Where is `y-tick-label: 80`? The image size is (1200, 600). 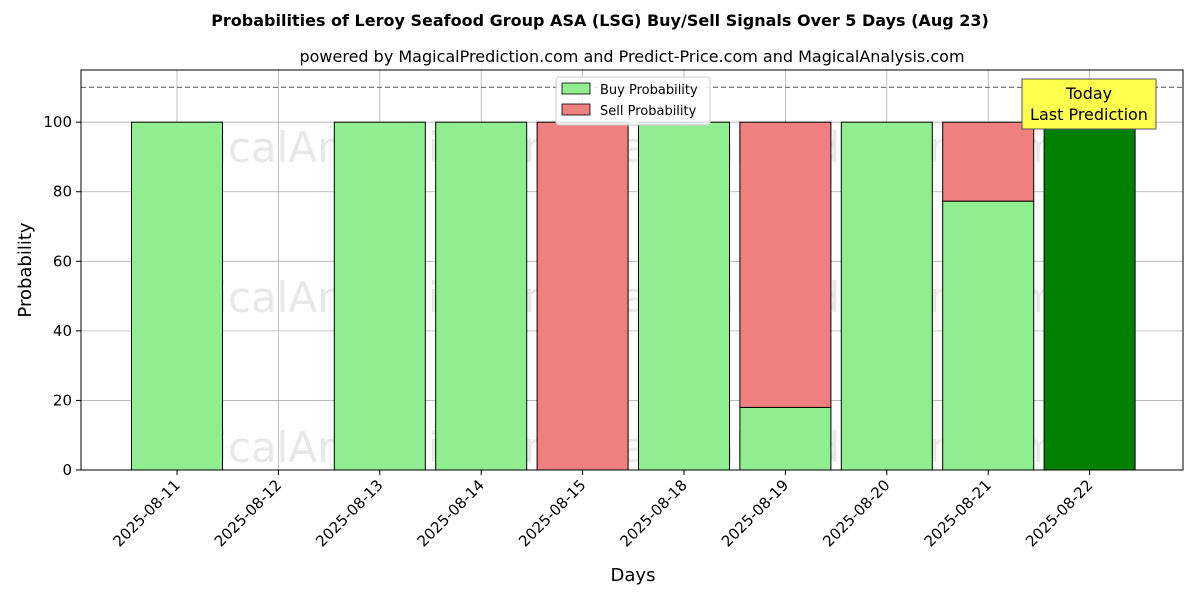
y-tick-label: 80 is located at coordinates (62, 192).